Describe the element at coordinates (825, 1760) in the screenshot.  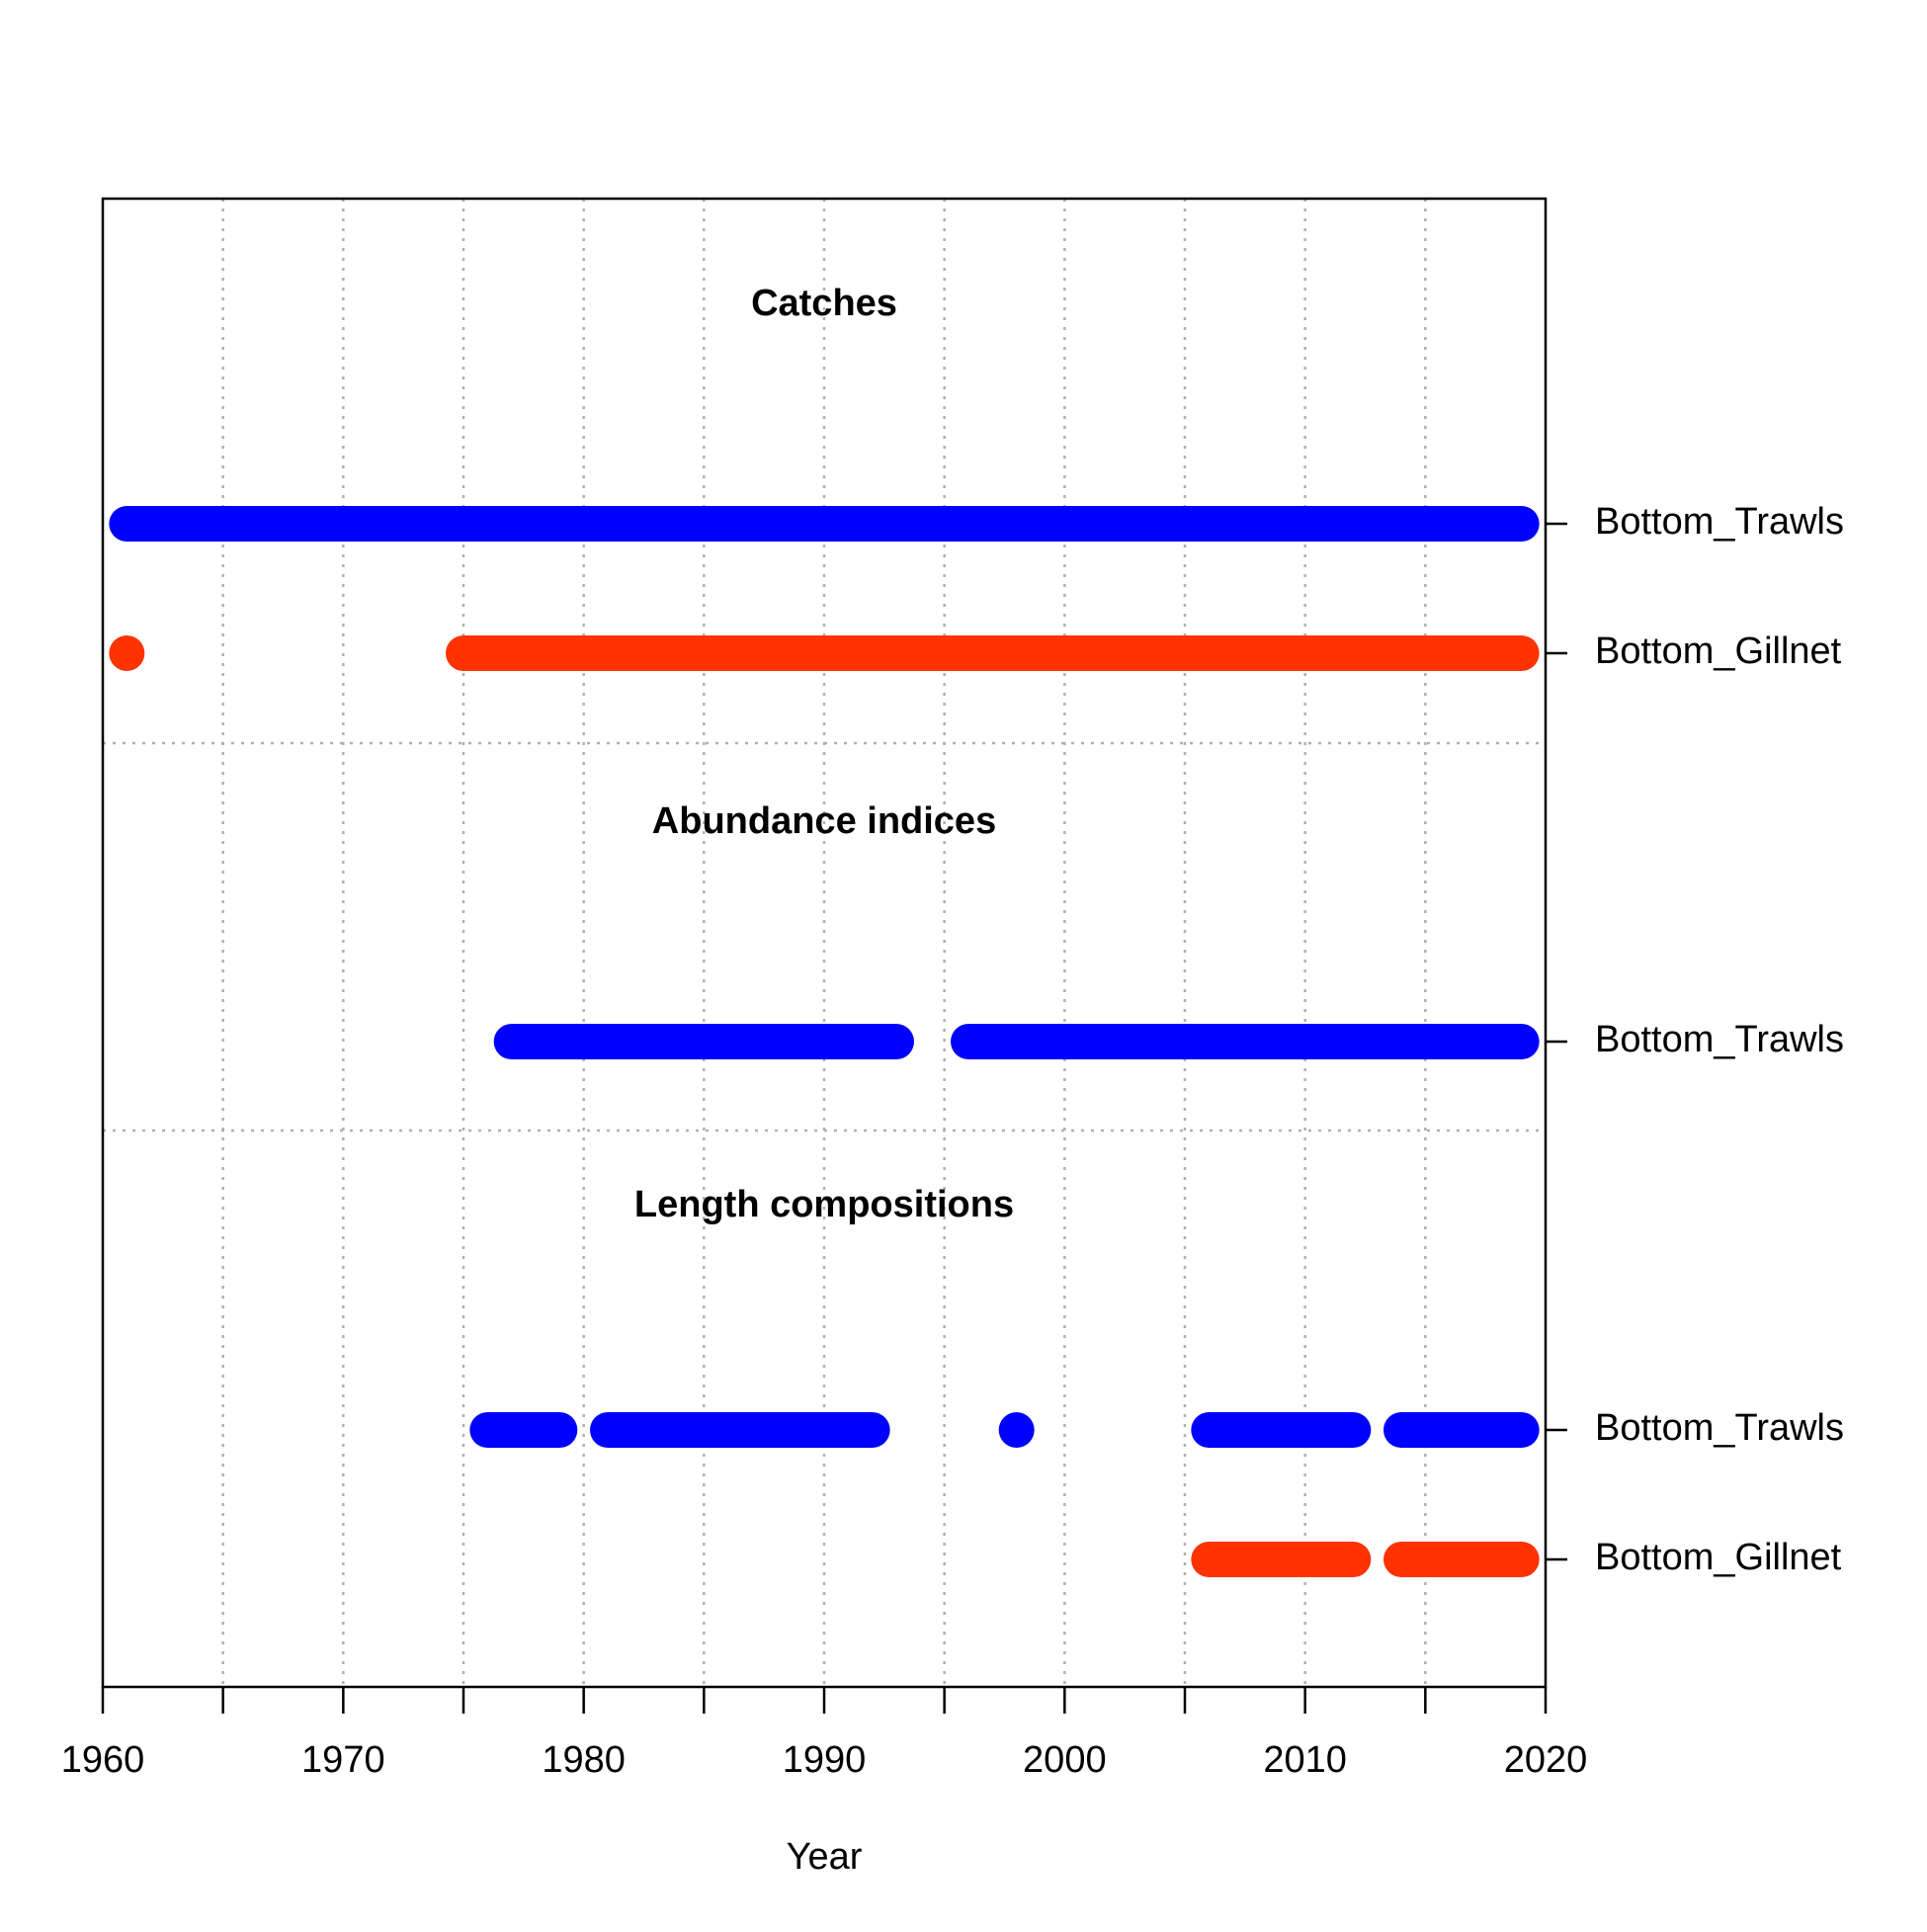
I see `x-tick-label: 1990` at that location.